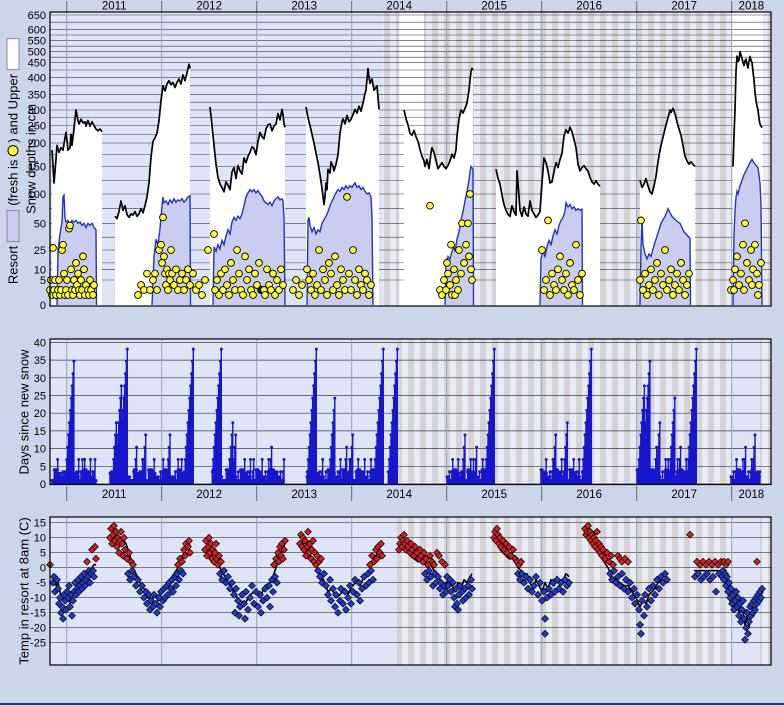 The image size is (784, 705). I want to click on svg-text: 500, so click(37, 53).